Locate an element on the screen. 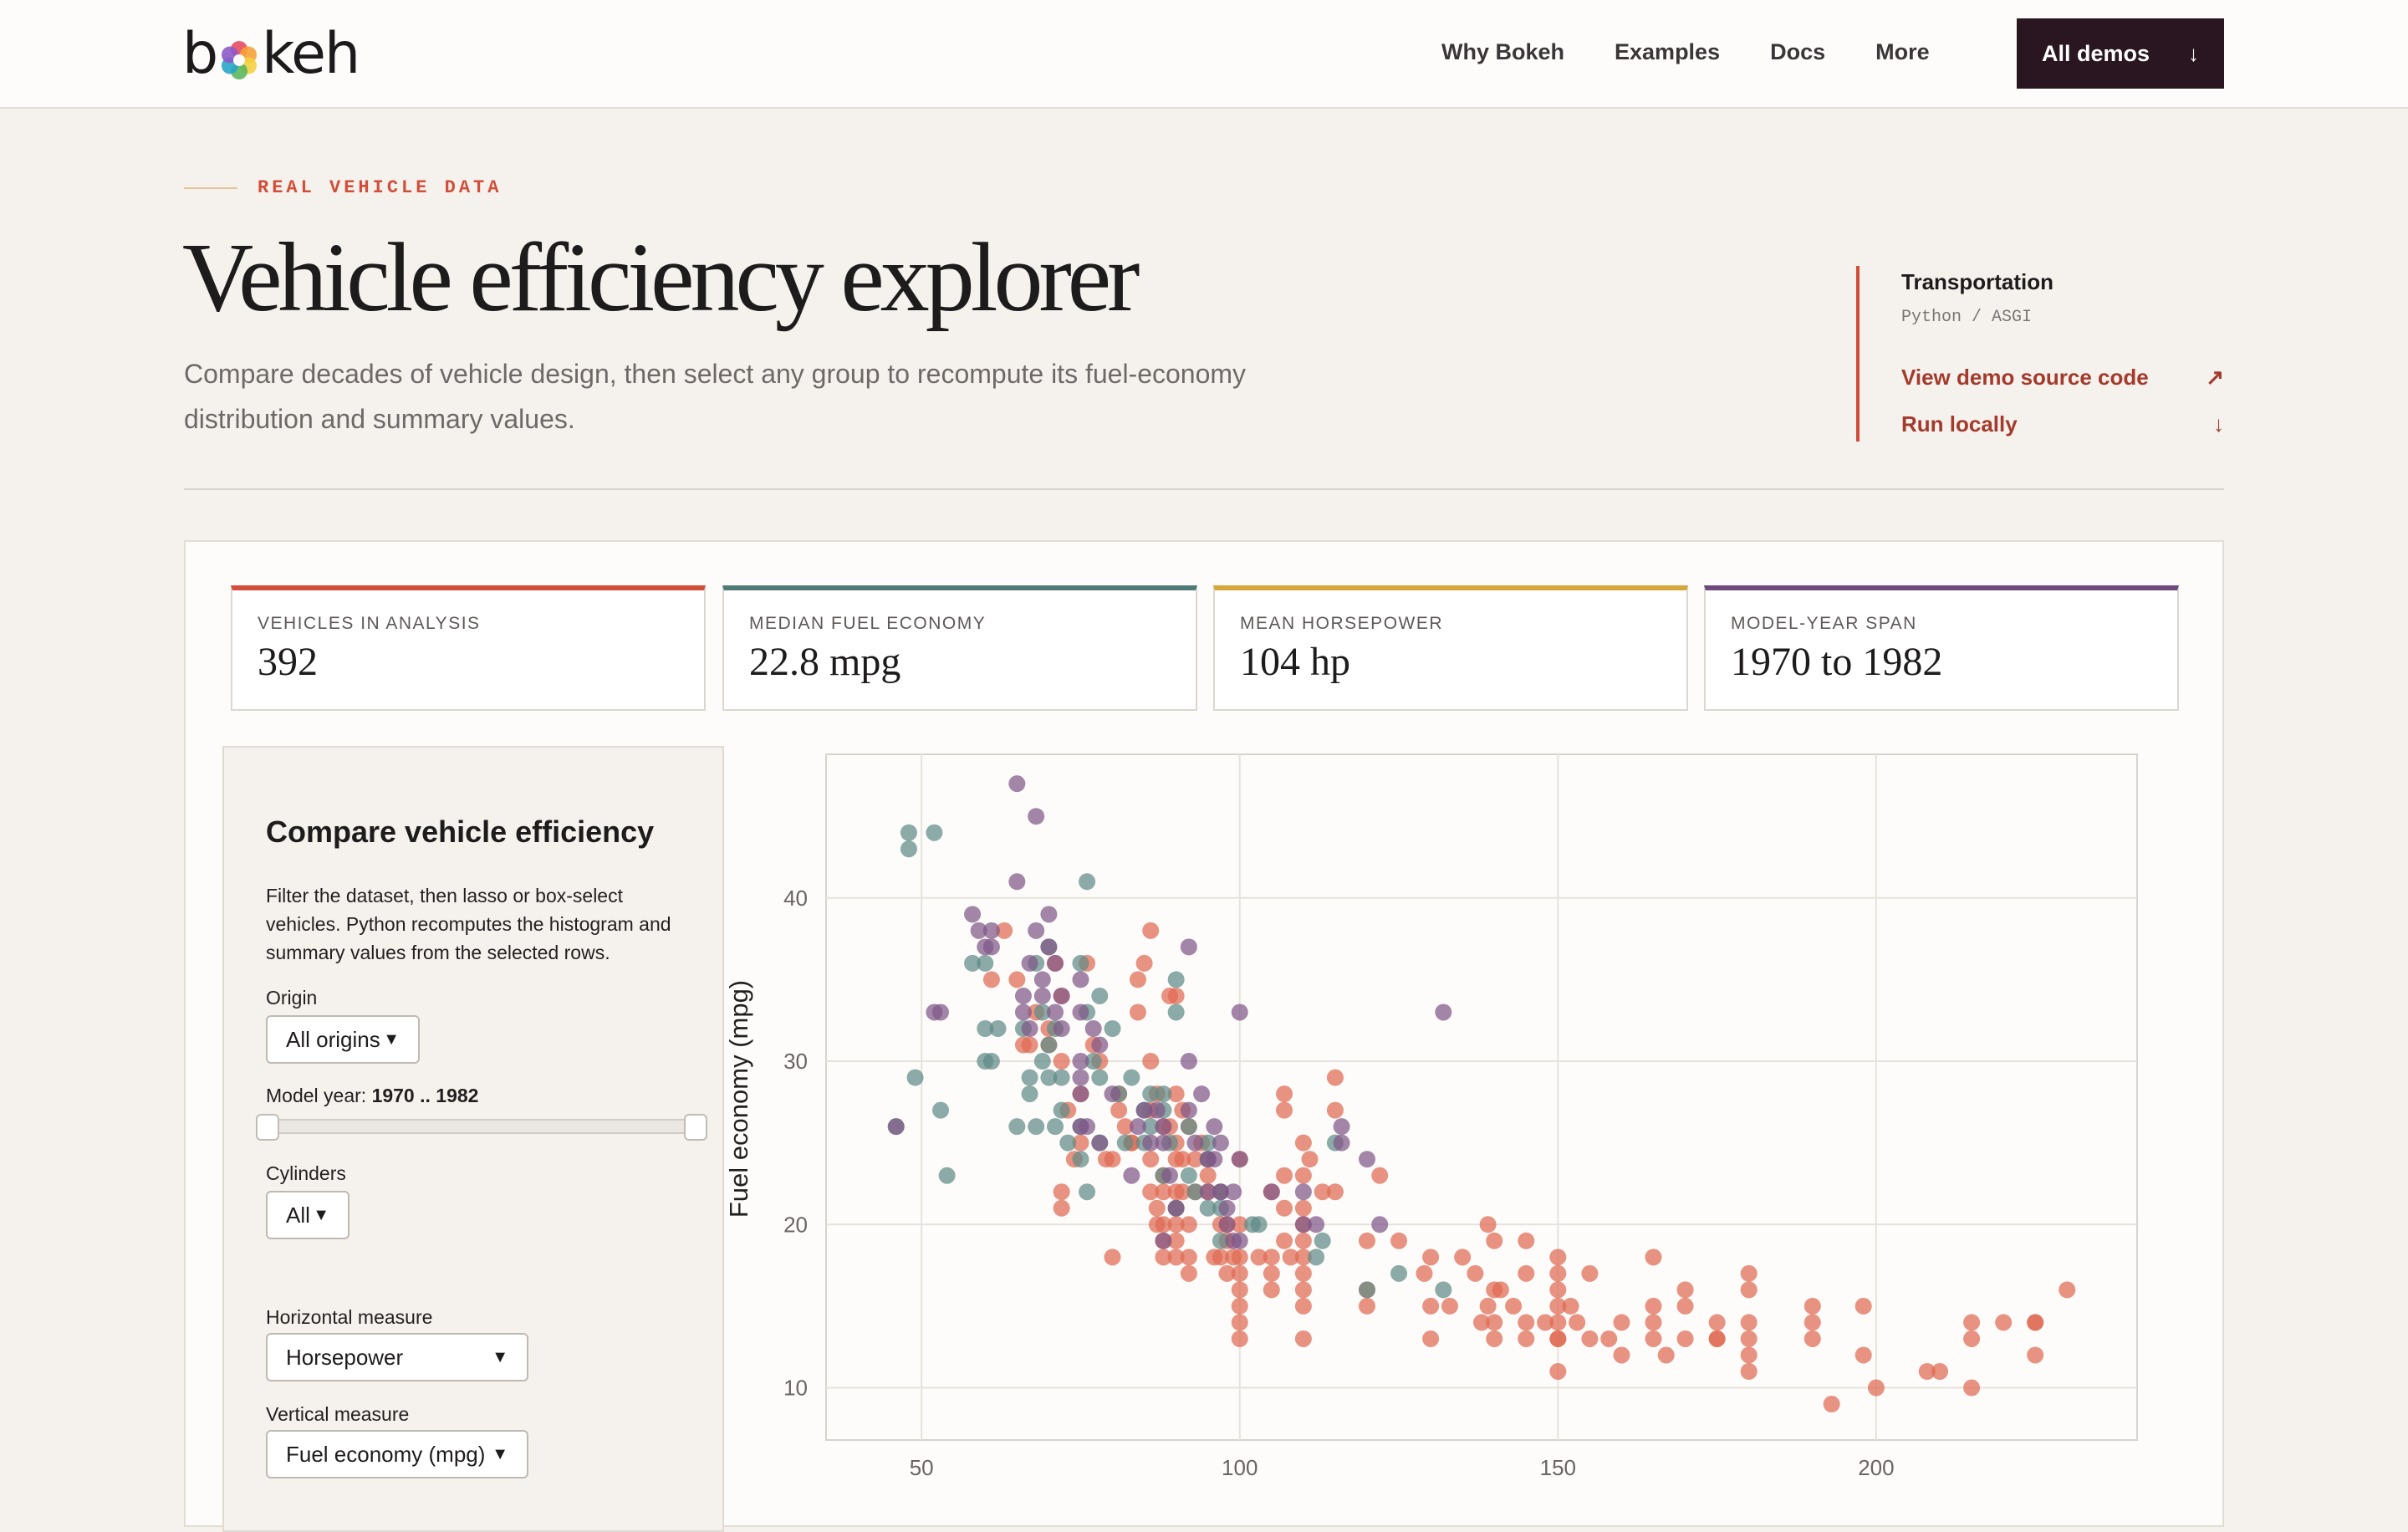 This screenshot has width=2408, height=1532. nav-docs: Docs is located at coordinates (1797, 52).